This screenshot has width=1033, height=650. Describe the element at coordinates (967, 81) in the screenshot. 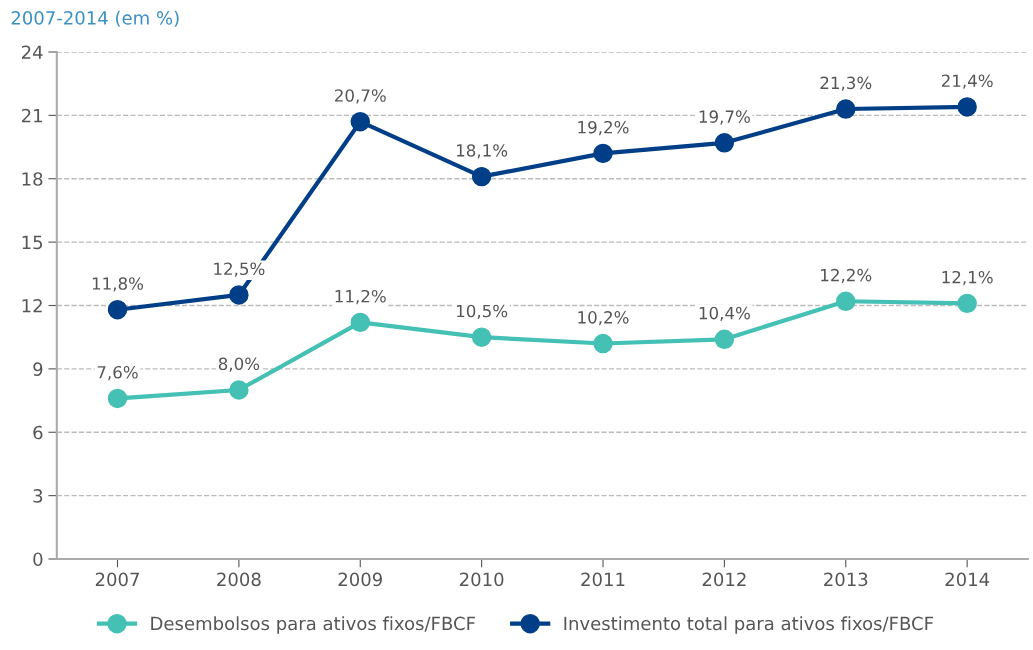

I see `data-label: 21,4%` at that location.